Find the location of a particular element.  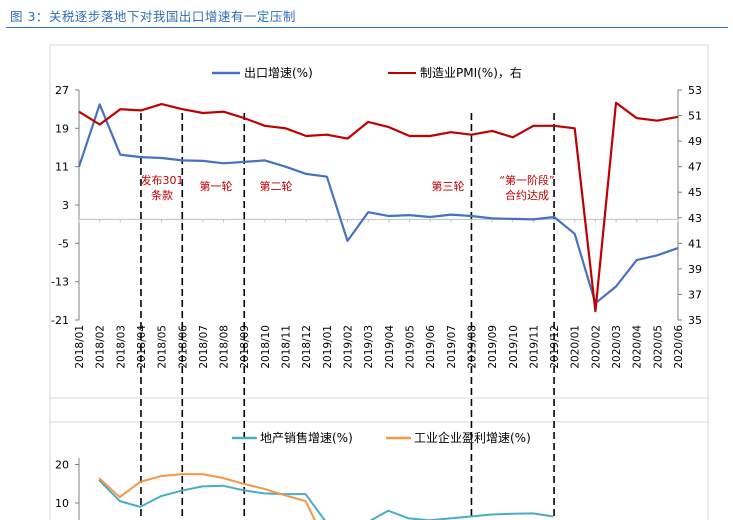

x-tick-label: 2018/01 is located at coordinates (80, 347).